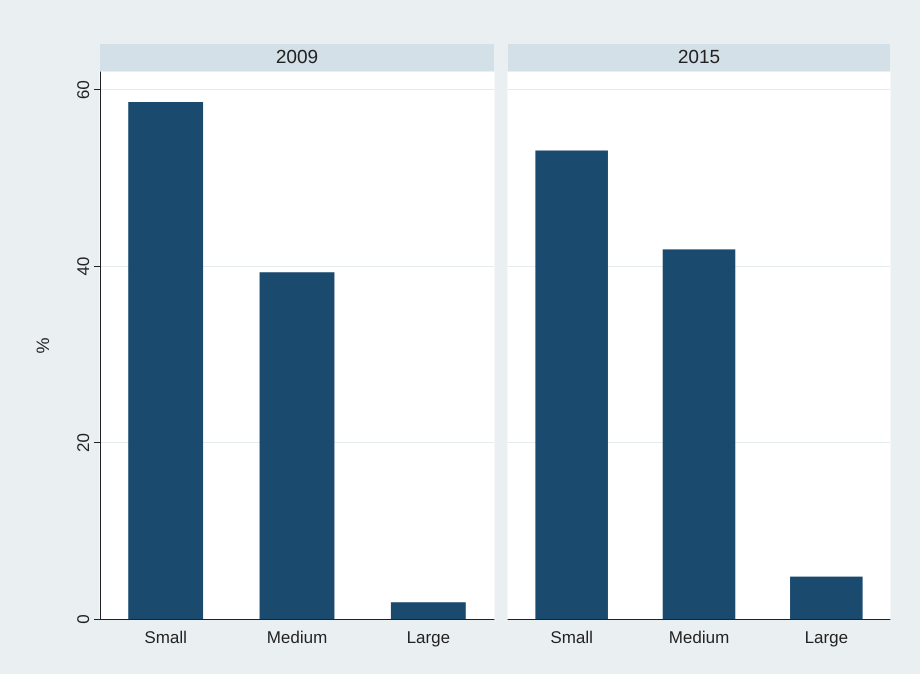 The width and height of the screenshot is (920, 674). I want to click on y-tick-label: 60, so click(83, 90).